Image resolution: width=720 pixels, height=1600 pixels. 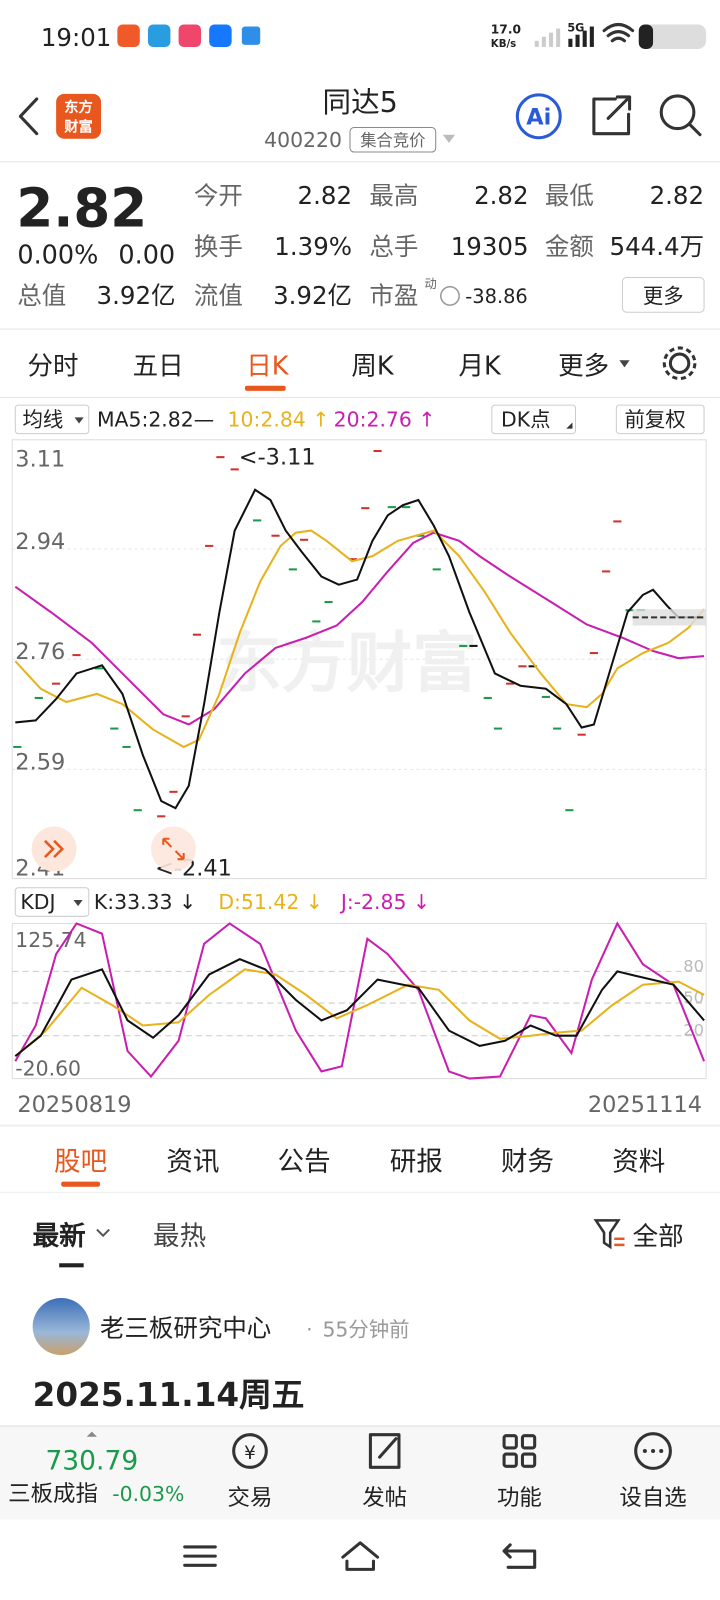 I want to click on start-date: 20250819, so click(x=74, y=1105).